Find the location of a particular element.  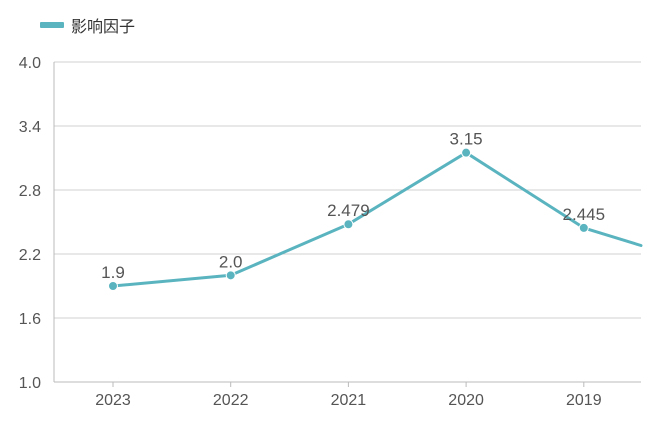

data-point-2019 is located at coordinates (583, 227).